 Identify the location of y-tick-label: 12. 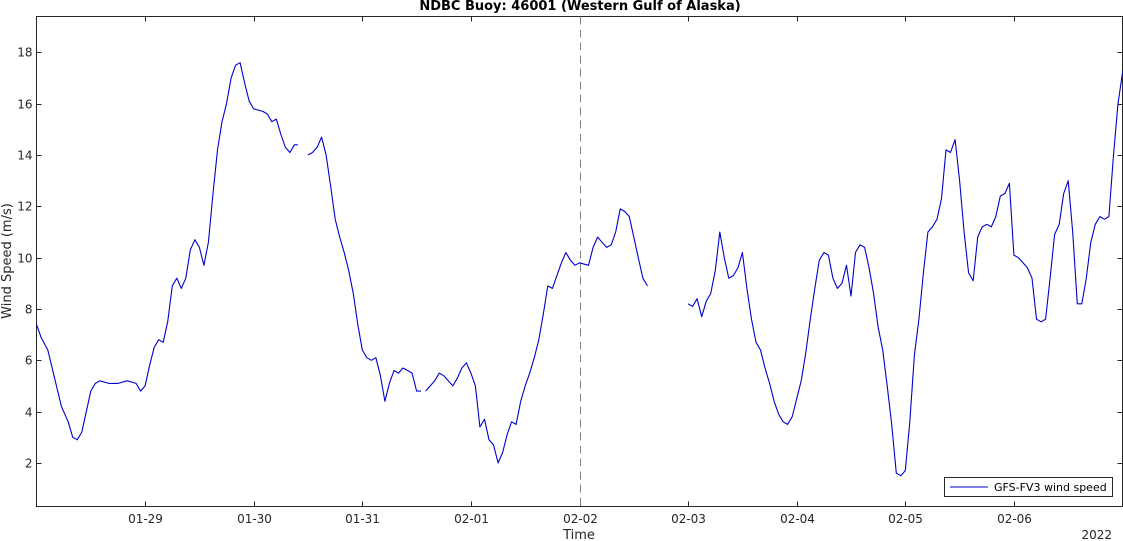
(24, 207).